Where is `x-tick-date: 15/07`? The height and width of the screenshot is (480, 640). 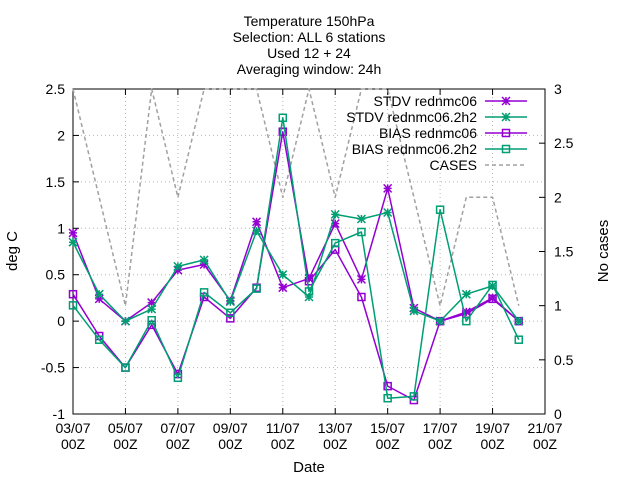
x-tick-date: 15/07 is located at coordinates (387, 428).